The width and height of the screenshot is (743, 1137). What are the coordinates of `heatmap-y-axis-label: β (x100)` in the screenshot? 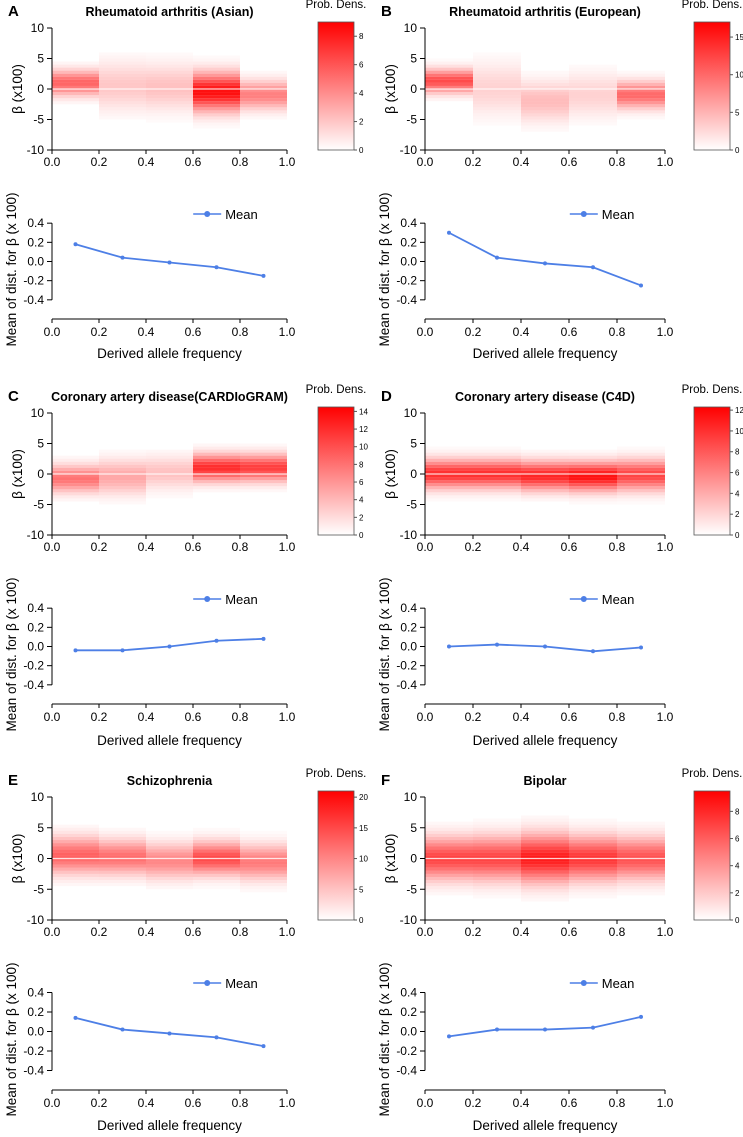 It's located at (17, 859).